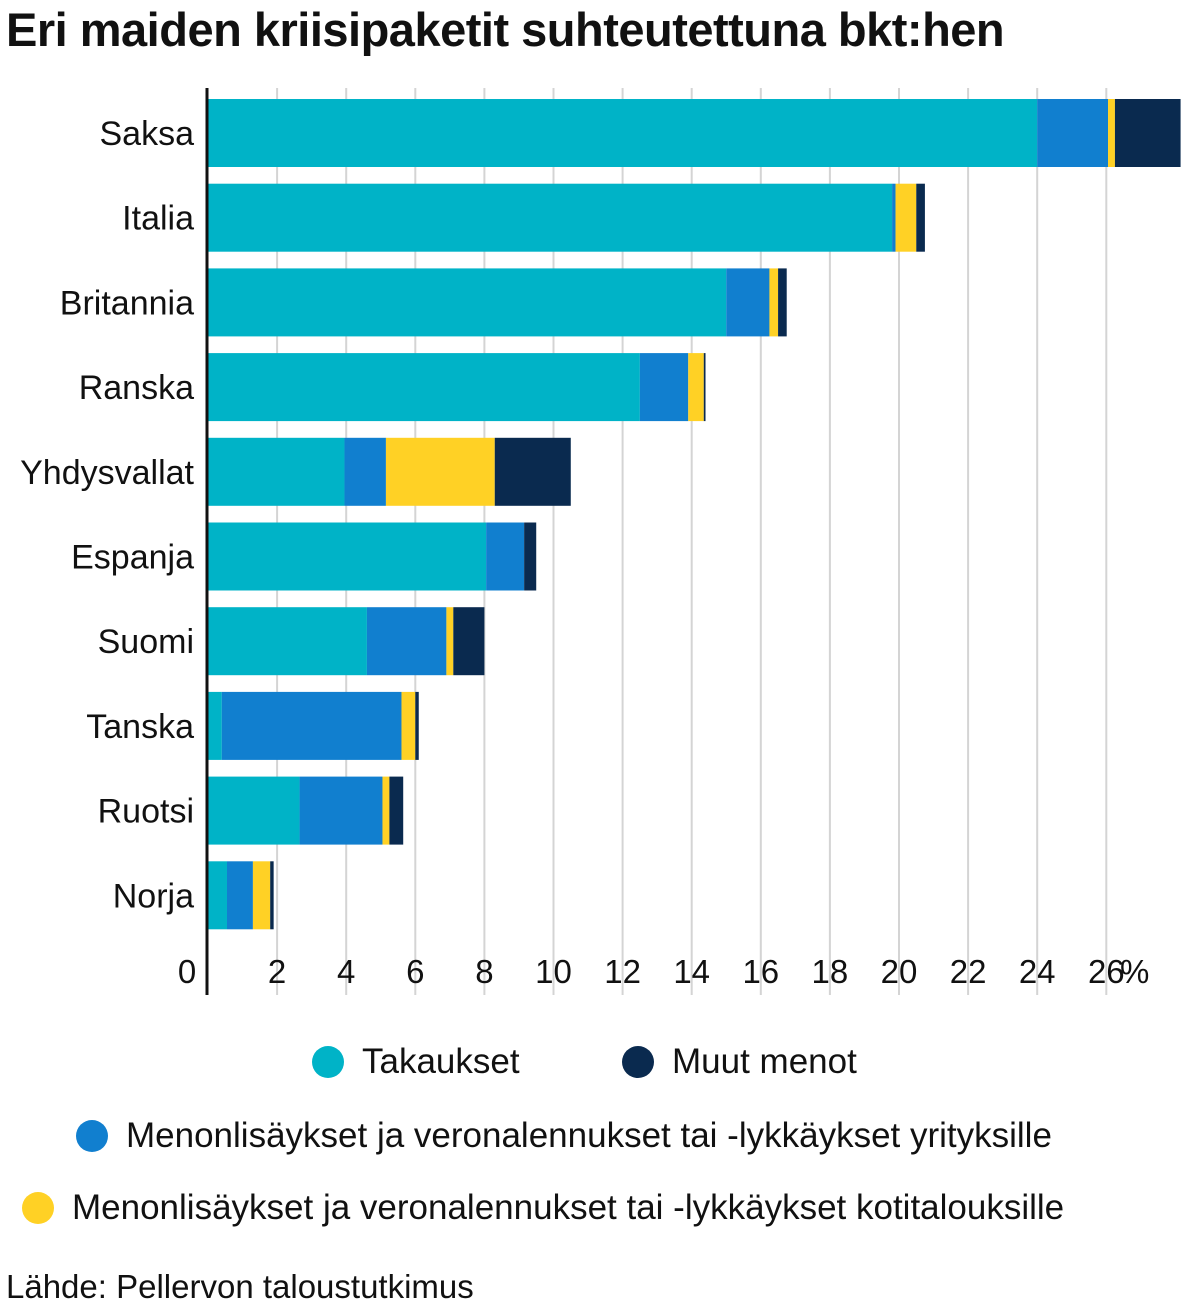 This screenshot has height=1316, width=1199. Describe the element at coordinates (146, 812) in the screenshot. I see `category-label-ruotsi: Ruotsi` at that location.